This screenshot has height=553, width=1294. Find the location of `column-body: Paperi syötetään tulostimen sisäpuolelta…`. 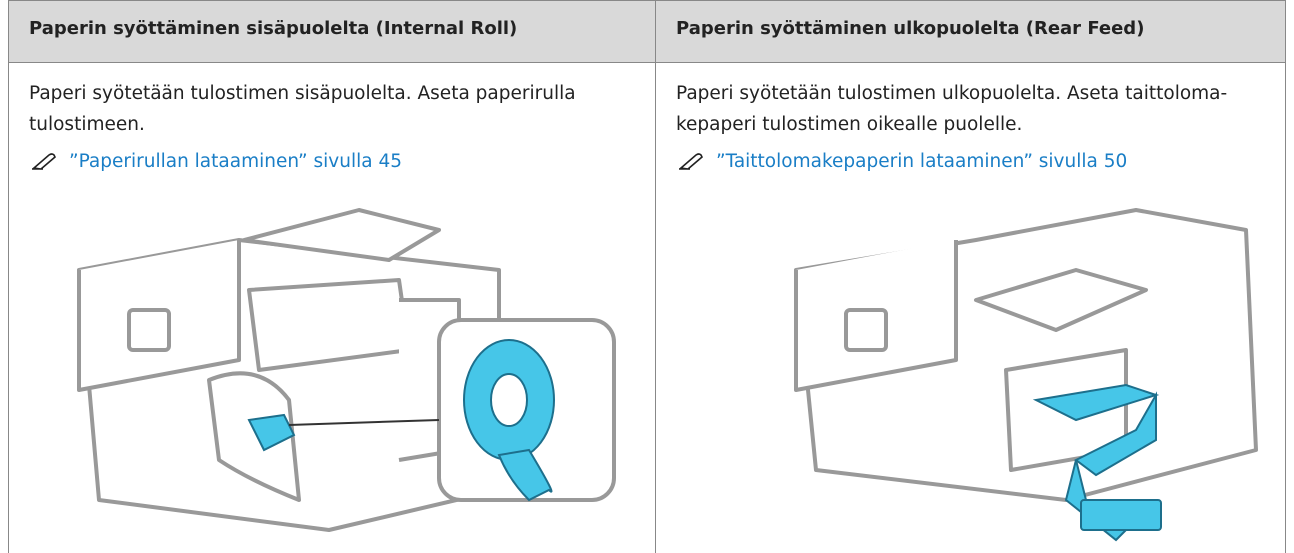

column-body: Paperi syötetään tulostimen sisäpuolelta… is located at coordinates (332, 120).